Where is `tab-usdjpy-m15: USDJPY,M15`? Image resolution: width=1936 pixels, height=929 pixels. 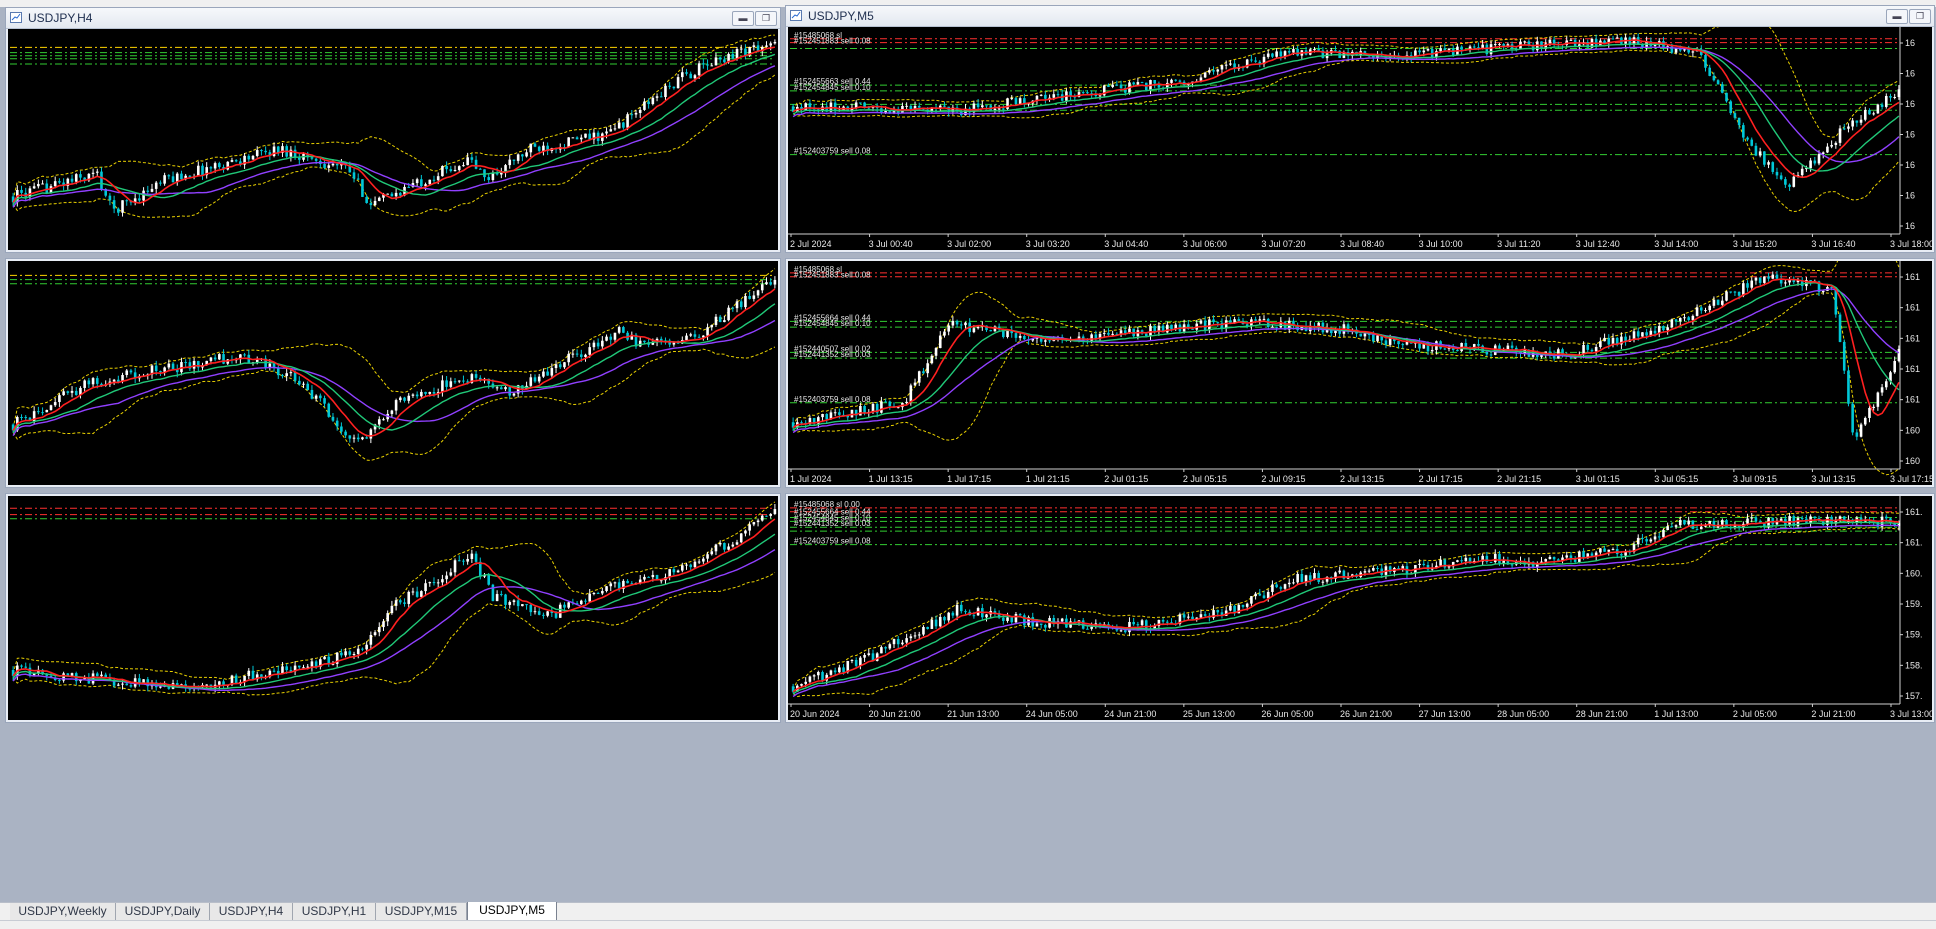 tab-usdjpy-m15: USDJPY,M15 is located at coordinates (421, 911).